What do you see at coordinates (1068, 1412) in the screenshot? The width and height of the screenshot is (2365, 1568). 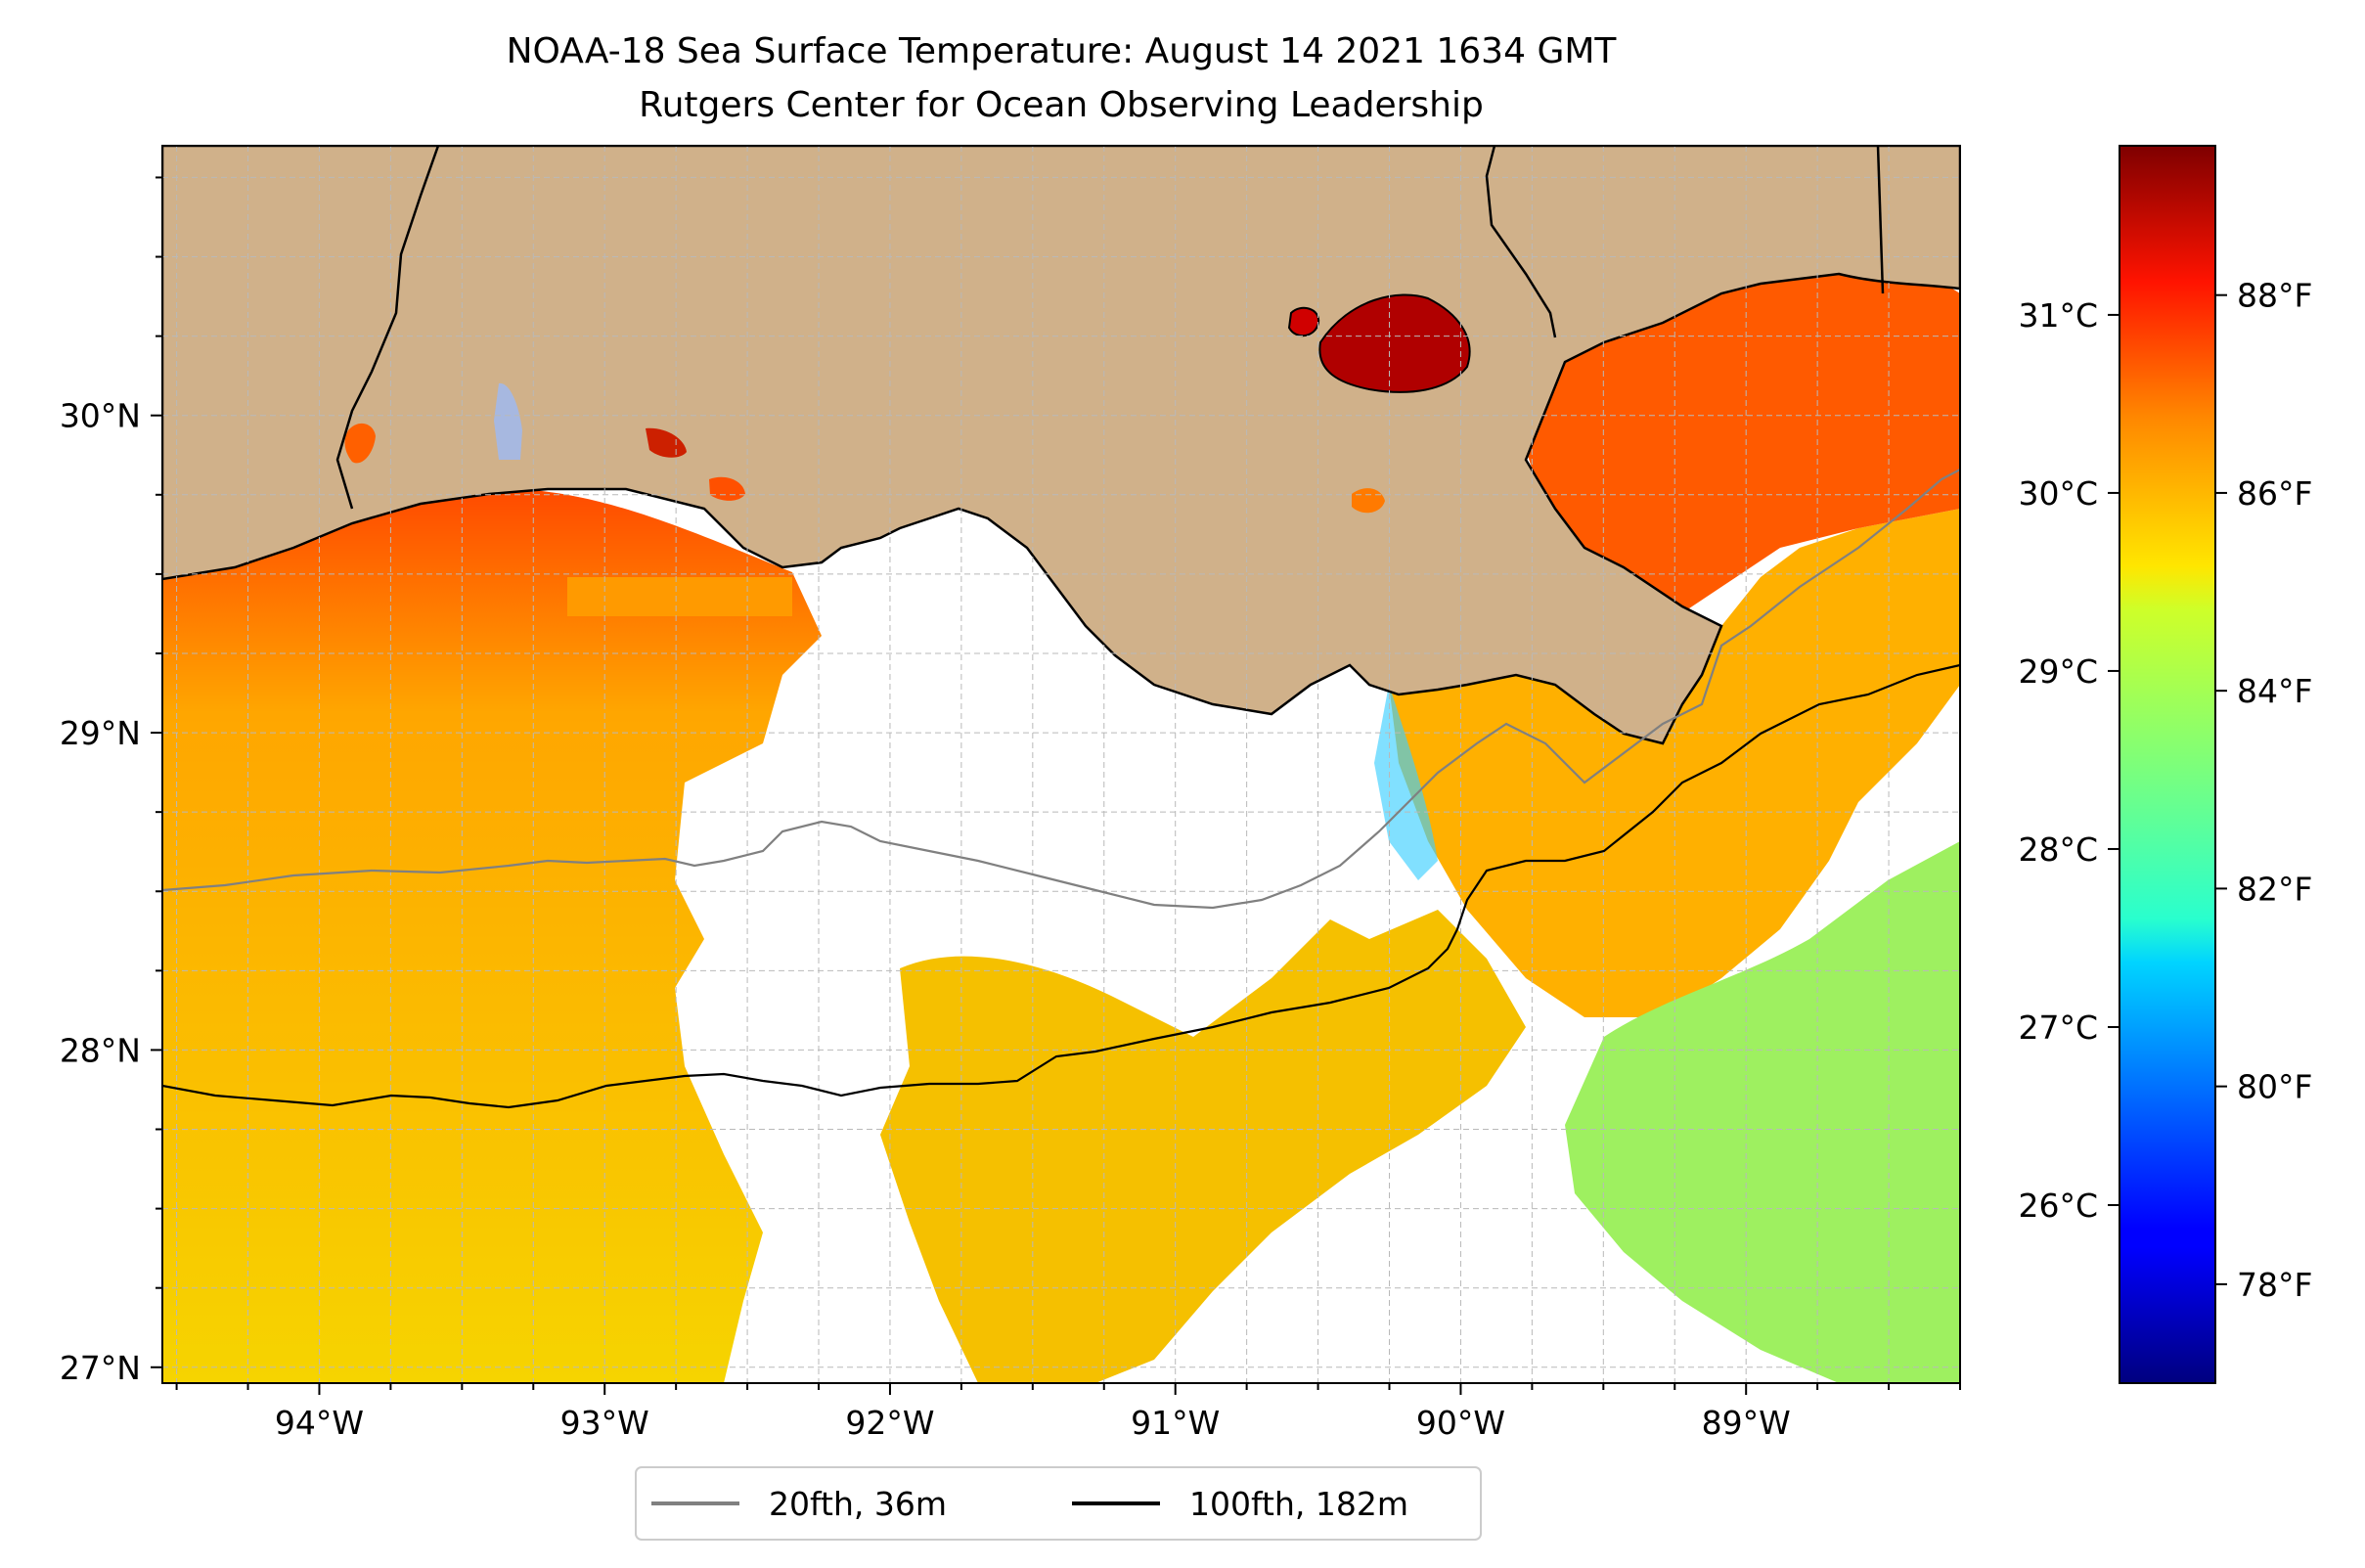 I see `longitude-axis: 94°W 93°W 92°W 91°W 90°W 89°W` at bounding box center [1068, 1412].